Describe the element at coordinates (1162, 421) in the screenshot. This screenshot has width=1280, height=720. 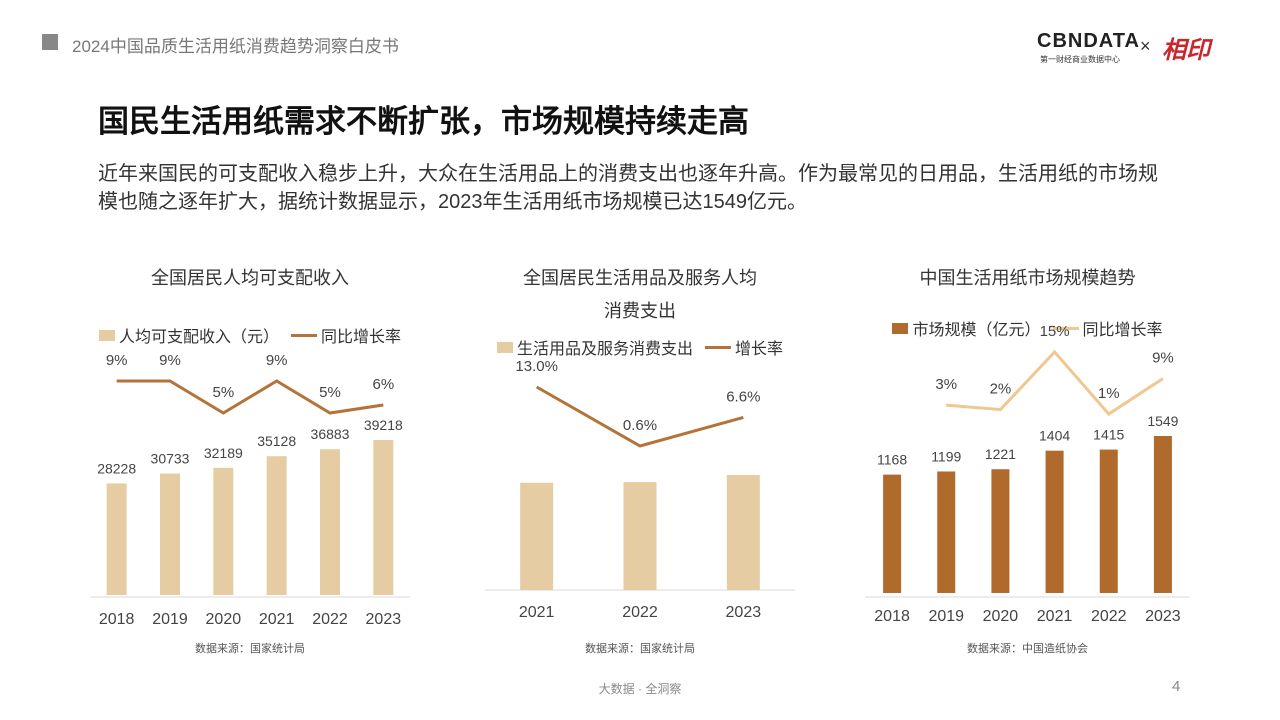
I see `bar-value-label: 1549` at that location.